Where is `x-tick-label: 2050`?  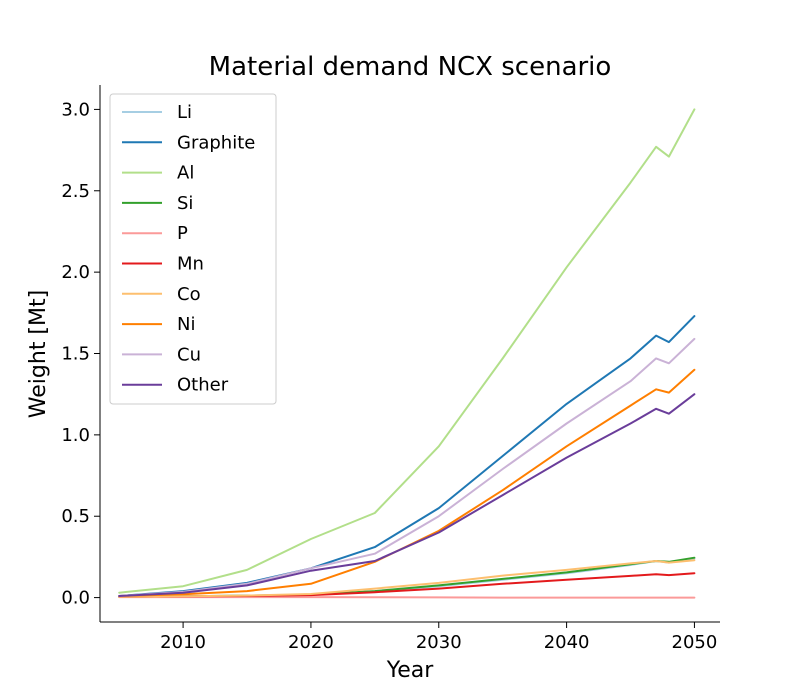
x-tick-label: 2050 is located at coordinates (695, 642).